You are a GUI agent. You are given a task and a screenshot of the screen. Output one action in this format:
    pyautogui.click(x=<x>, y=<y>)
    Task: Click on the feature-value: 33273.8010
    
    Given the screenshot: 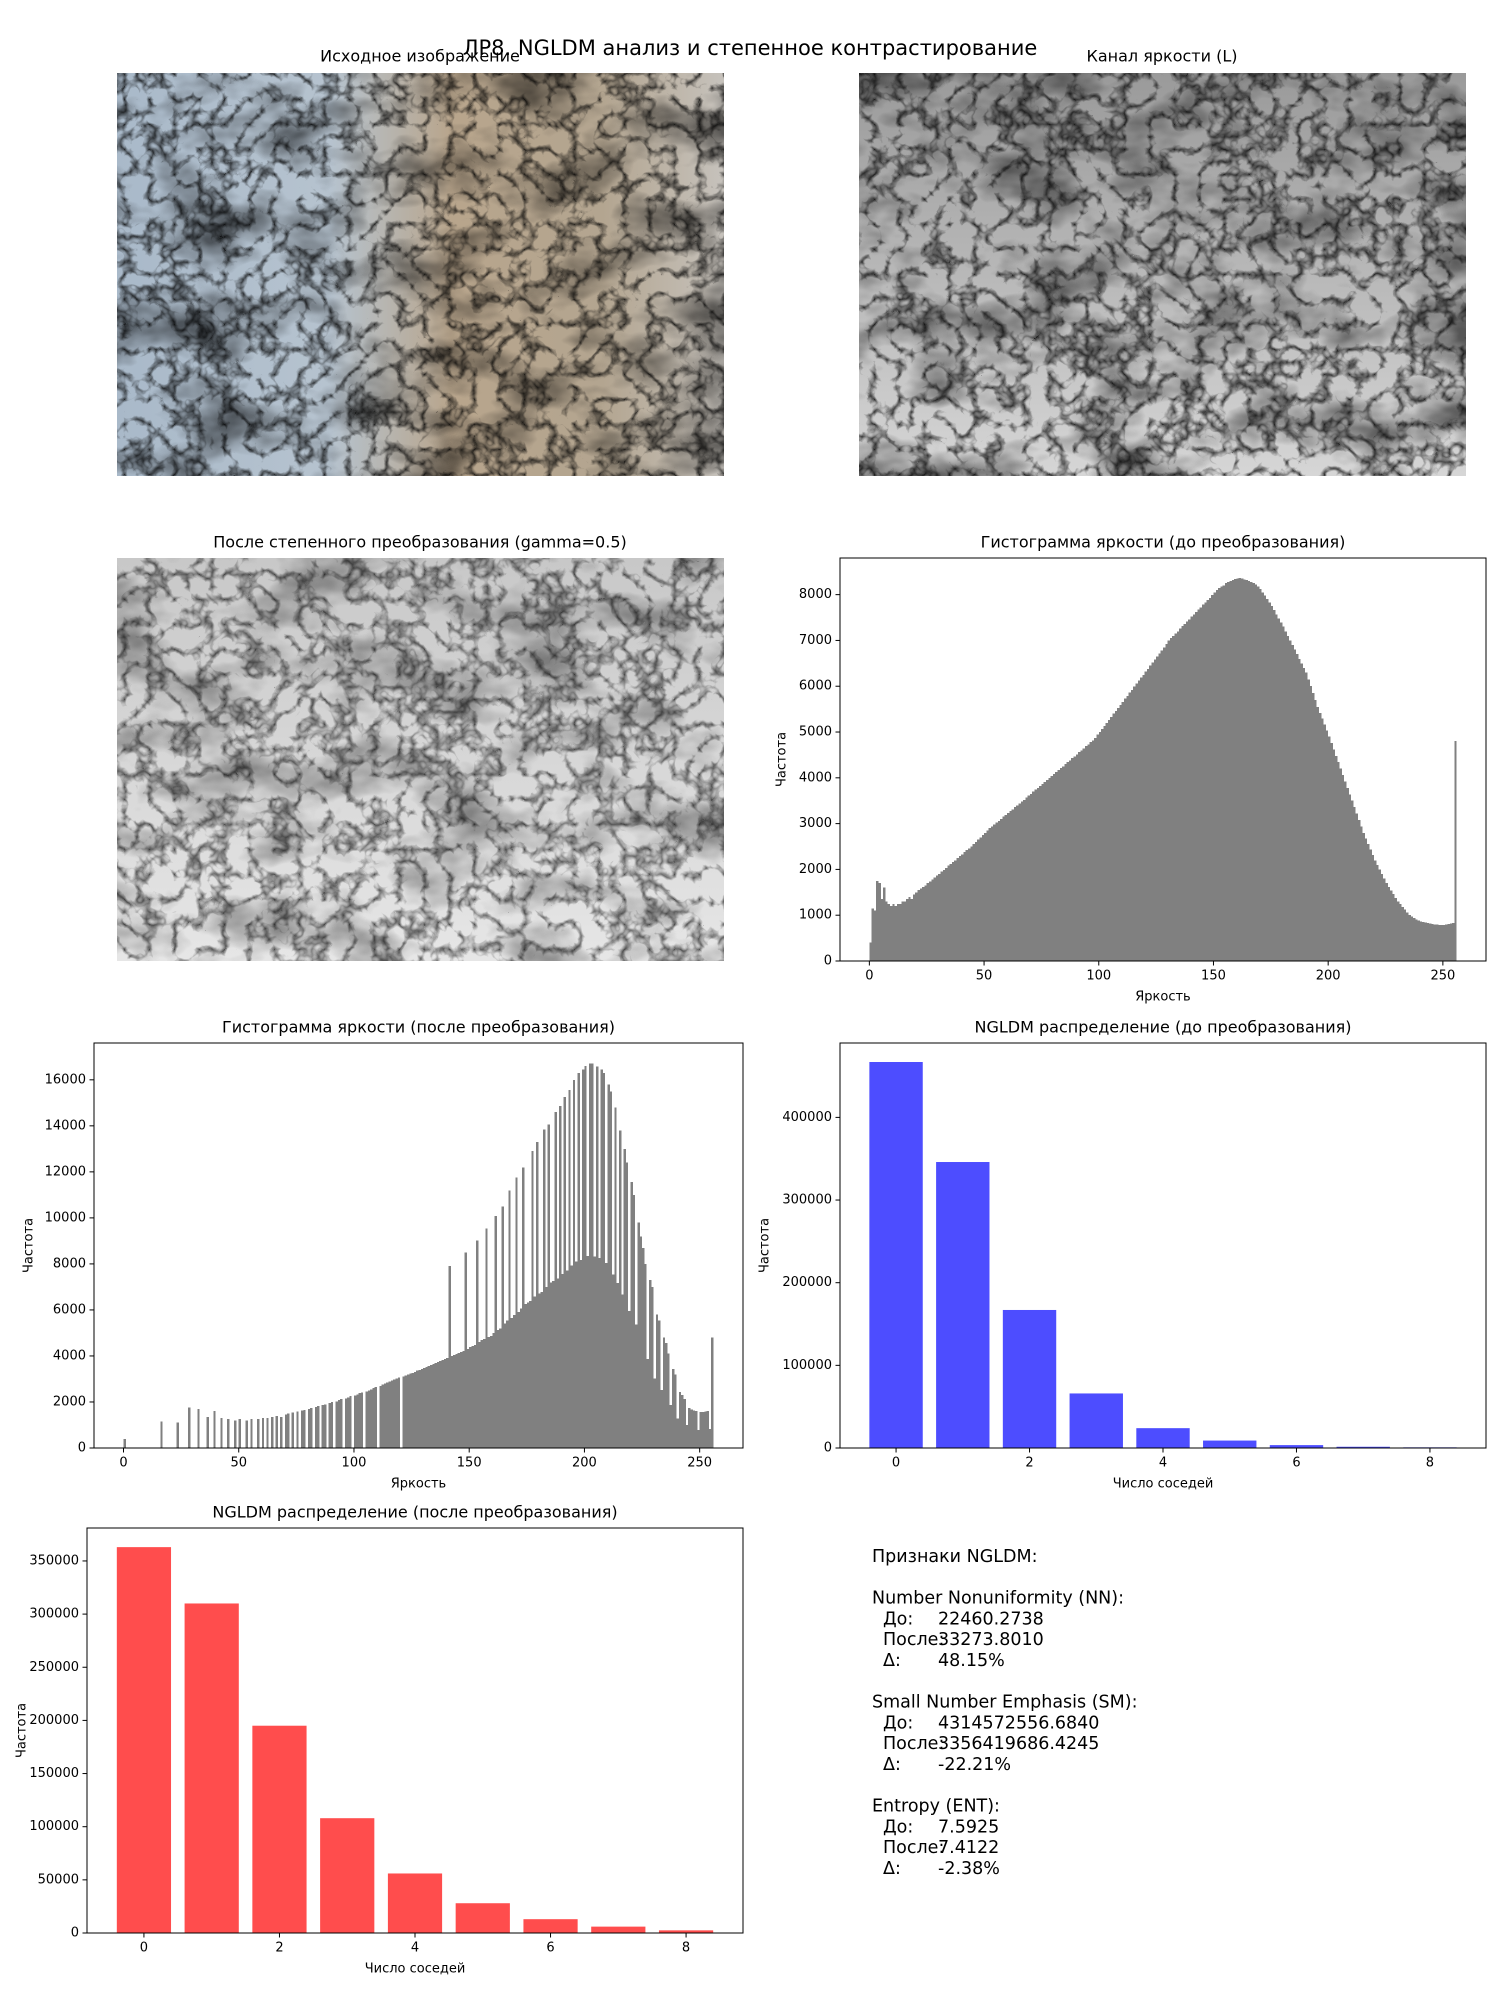 What is the action you would take?
    pyautogui.click(x=991, y=1640)
    